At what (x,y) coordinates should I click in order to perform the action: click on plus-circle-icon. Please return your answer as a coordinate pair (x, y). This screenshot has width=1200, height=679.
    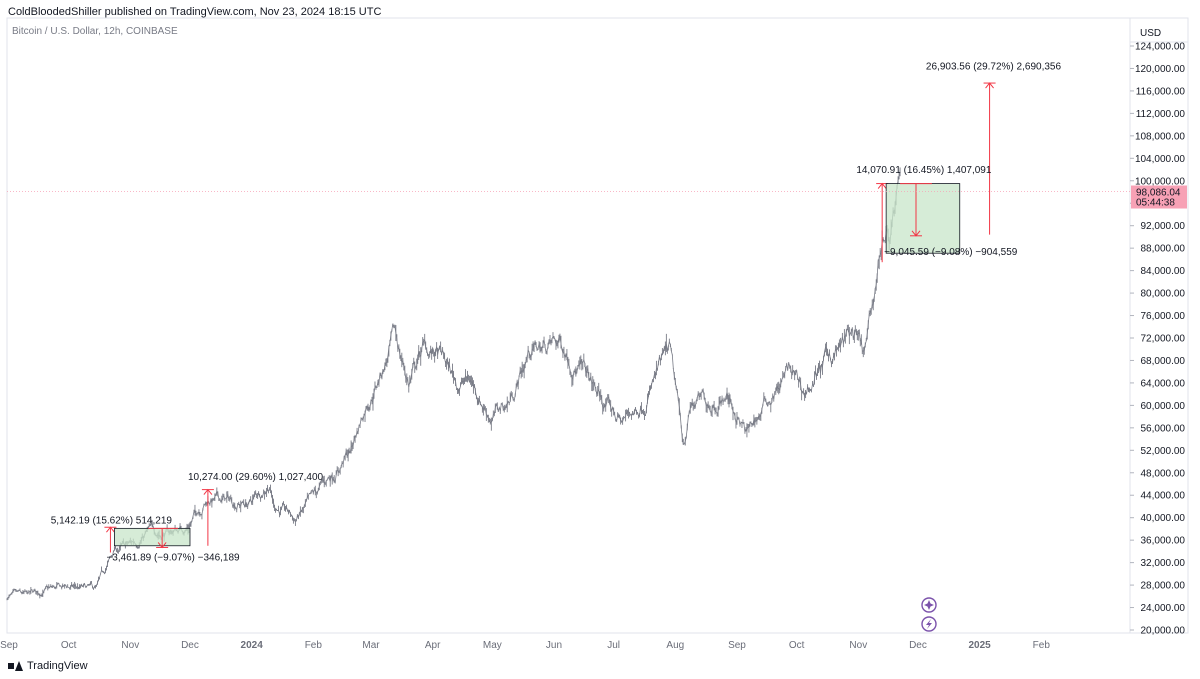
    Looking at the image, I should click on (929, 605).